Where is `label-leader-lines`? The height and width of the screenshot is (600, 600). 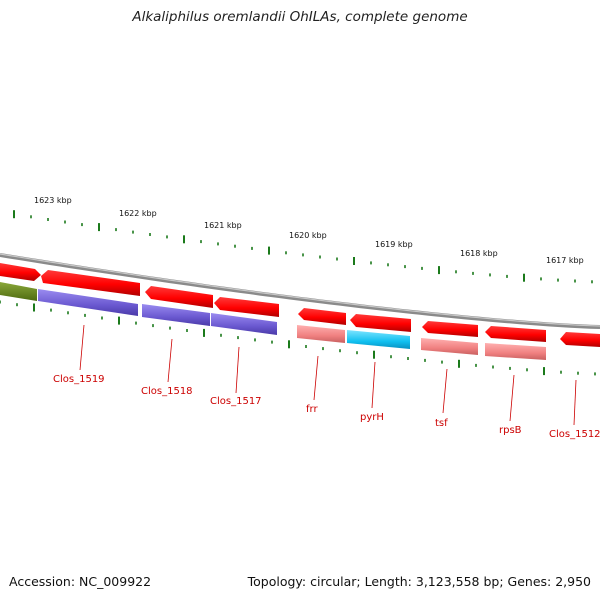
label-leader-lines is located at coordinates (328, 375).